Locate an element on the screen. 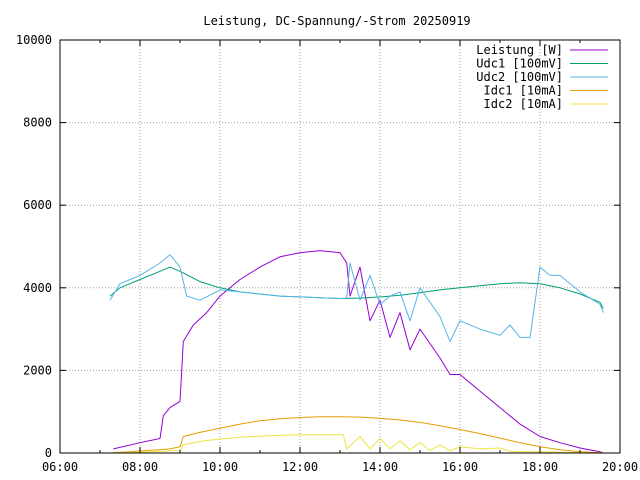 This screenshot has width=640, height=480. chart-title: Leistung, DC-Spannung/-Strom 20250919 is located at coordinates (336, 21).